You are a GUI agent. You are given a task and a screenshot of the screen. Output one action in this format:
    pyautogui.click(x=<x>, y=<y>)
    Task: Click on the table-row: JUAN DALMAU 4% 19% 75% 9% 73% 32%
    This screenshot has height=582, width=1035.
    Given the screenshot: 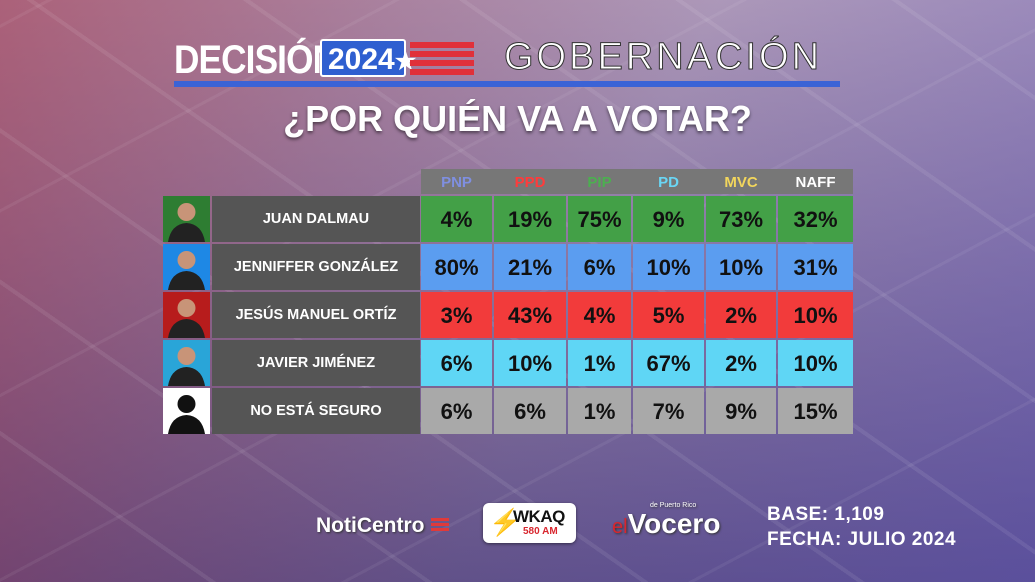 What is the action you would take?
    pyautogui.click(x=508, y=219)
    